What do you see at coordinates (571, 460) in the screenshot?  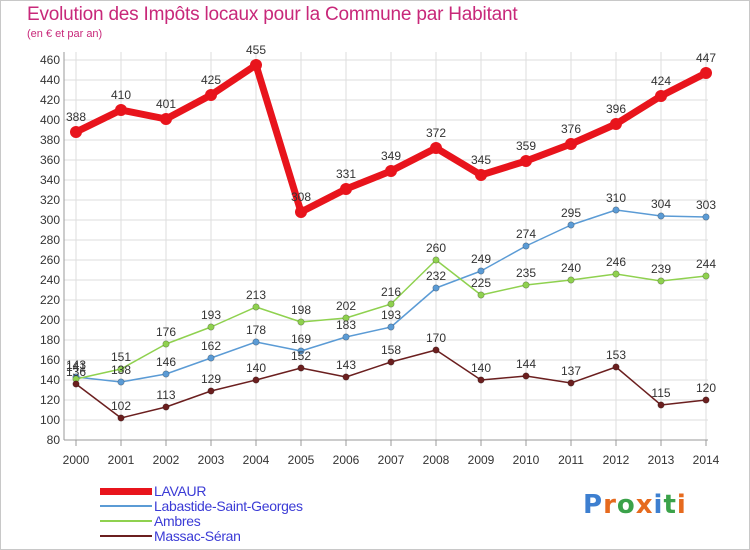 I see `x-tick-label: 2011` at bounding box center [571, 460].